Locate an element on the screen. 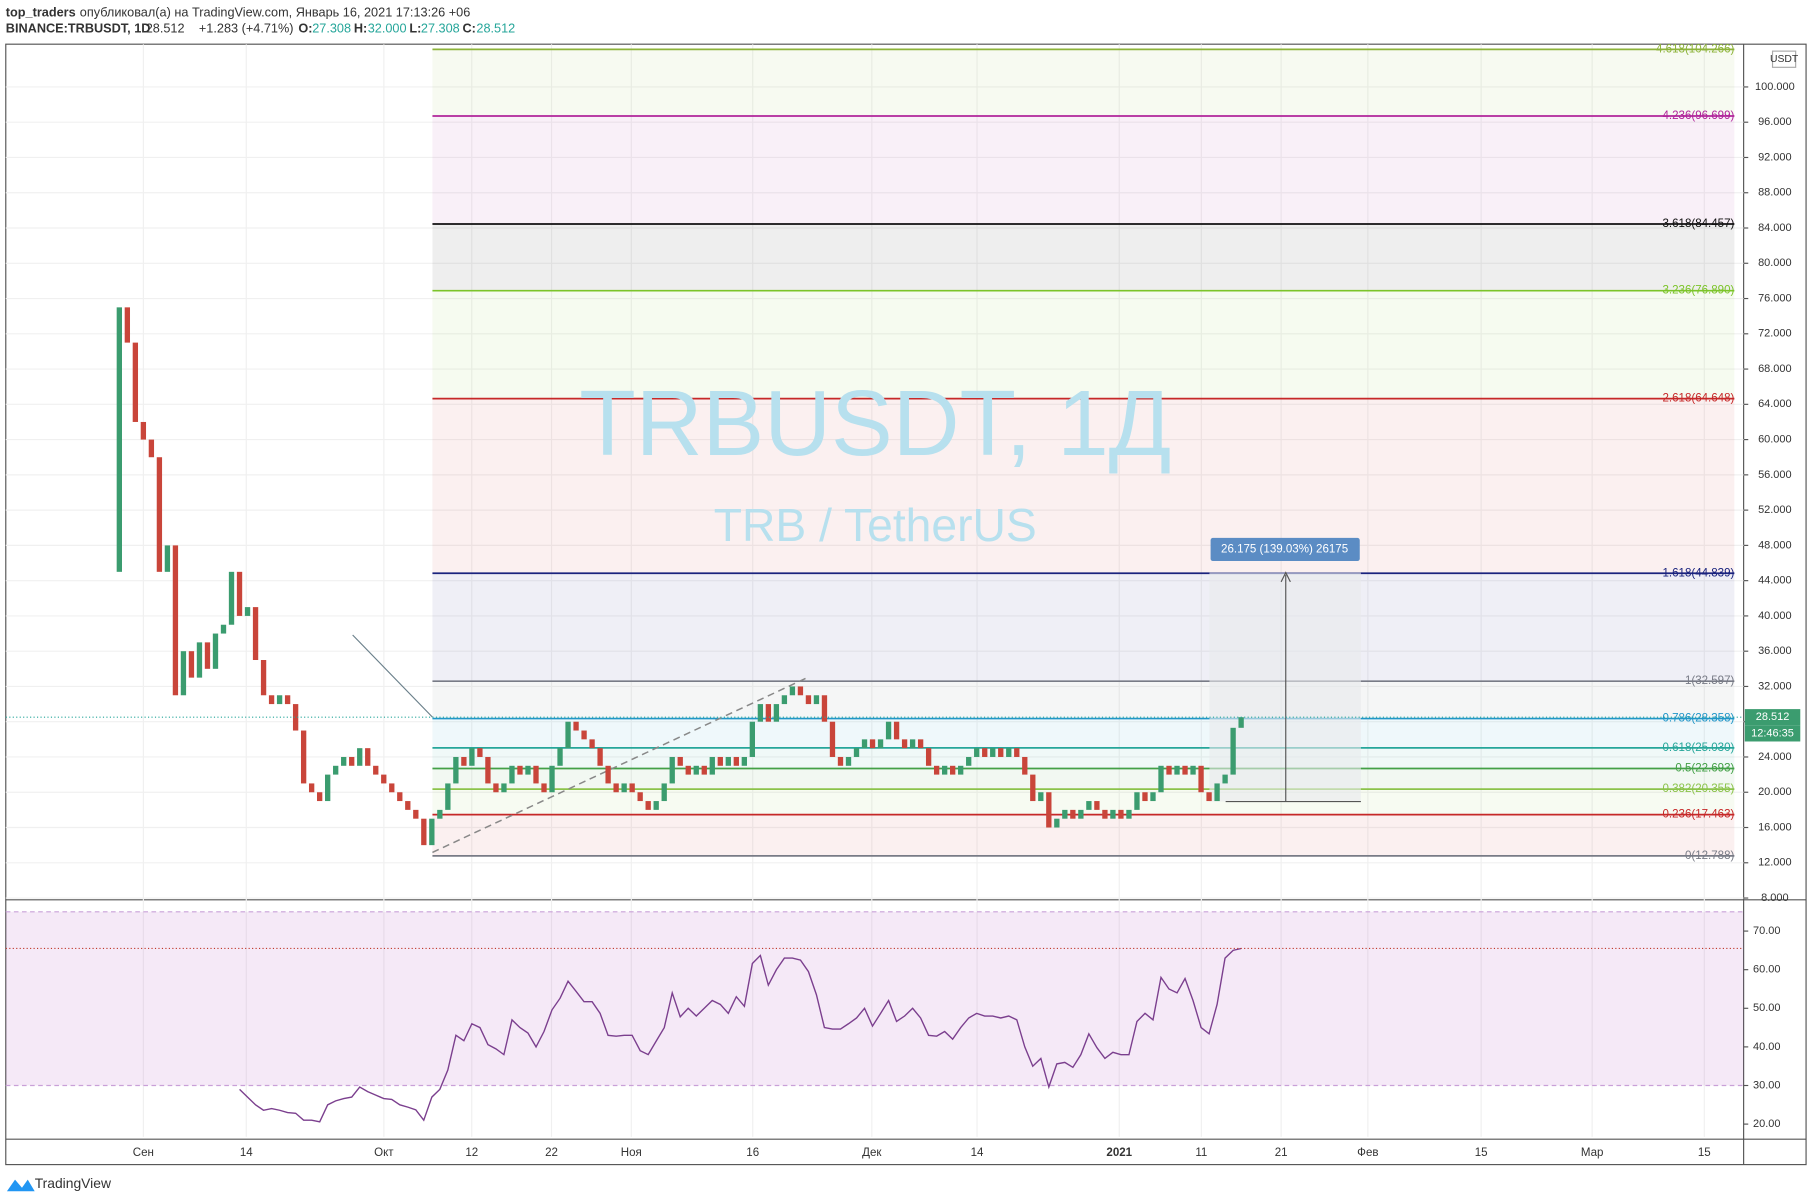 The height and width of the screenshot is (1203, 1813). price-tick-label: 8.000 is located at coordinates (1774, 898).